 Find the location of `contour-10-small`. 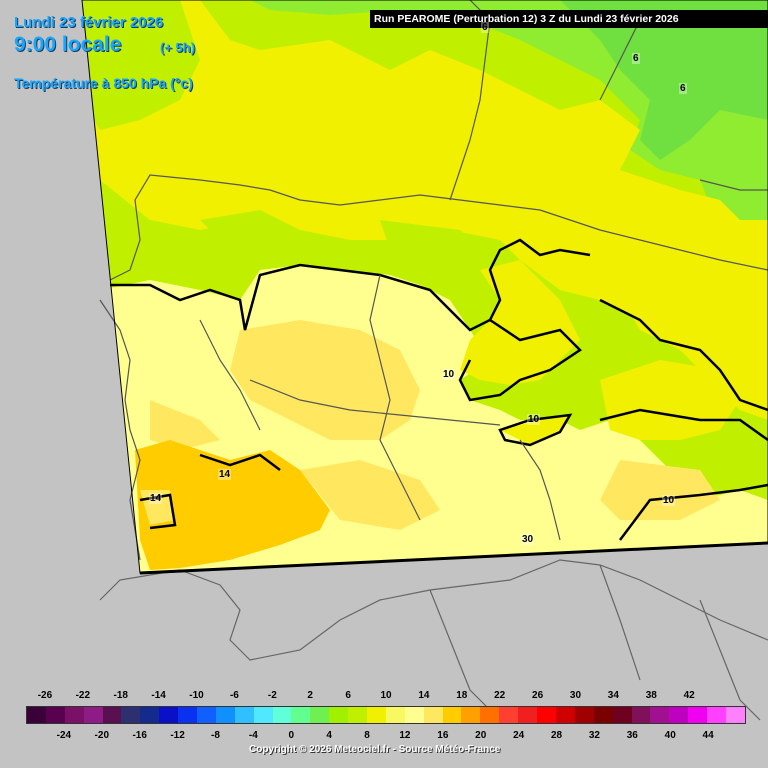

contour-10-small is located at coordinates (535, 430).